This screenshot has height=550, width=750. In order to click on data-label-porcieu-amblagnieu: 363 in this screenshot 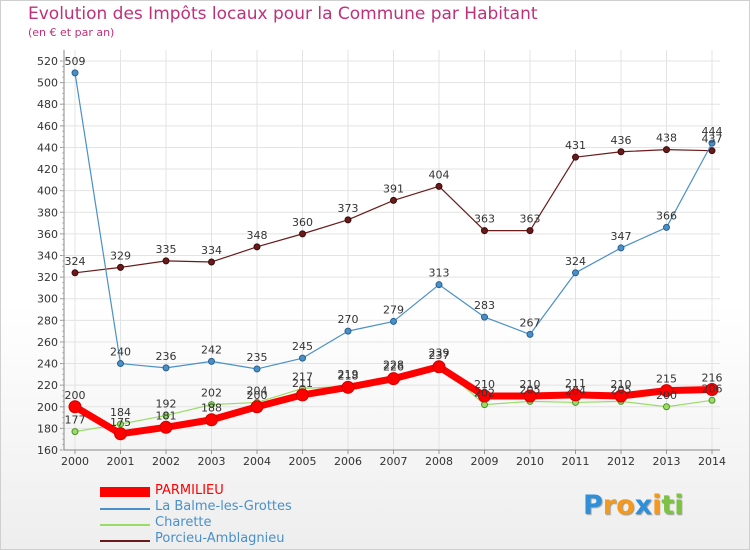, I will do `click(484, 219)`.